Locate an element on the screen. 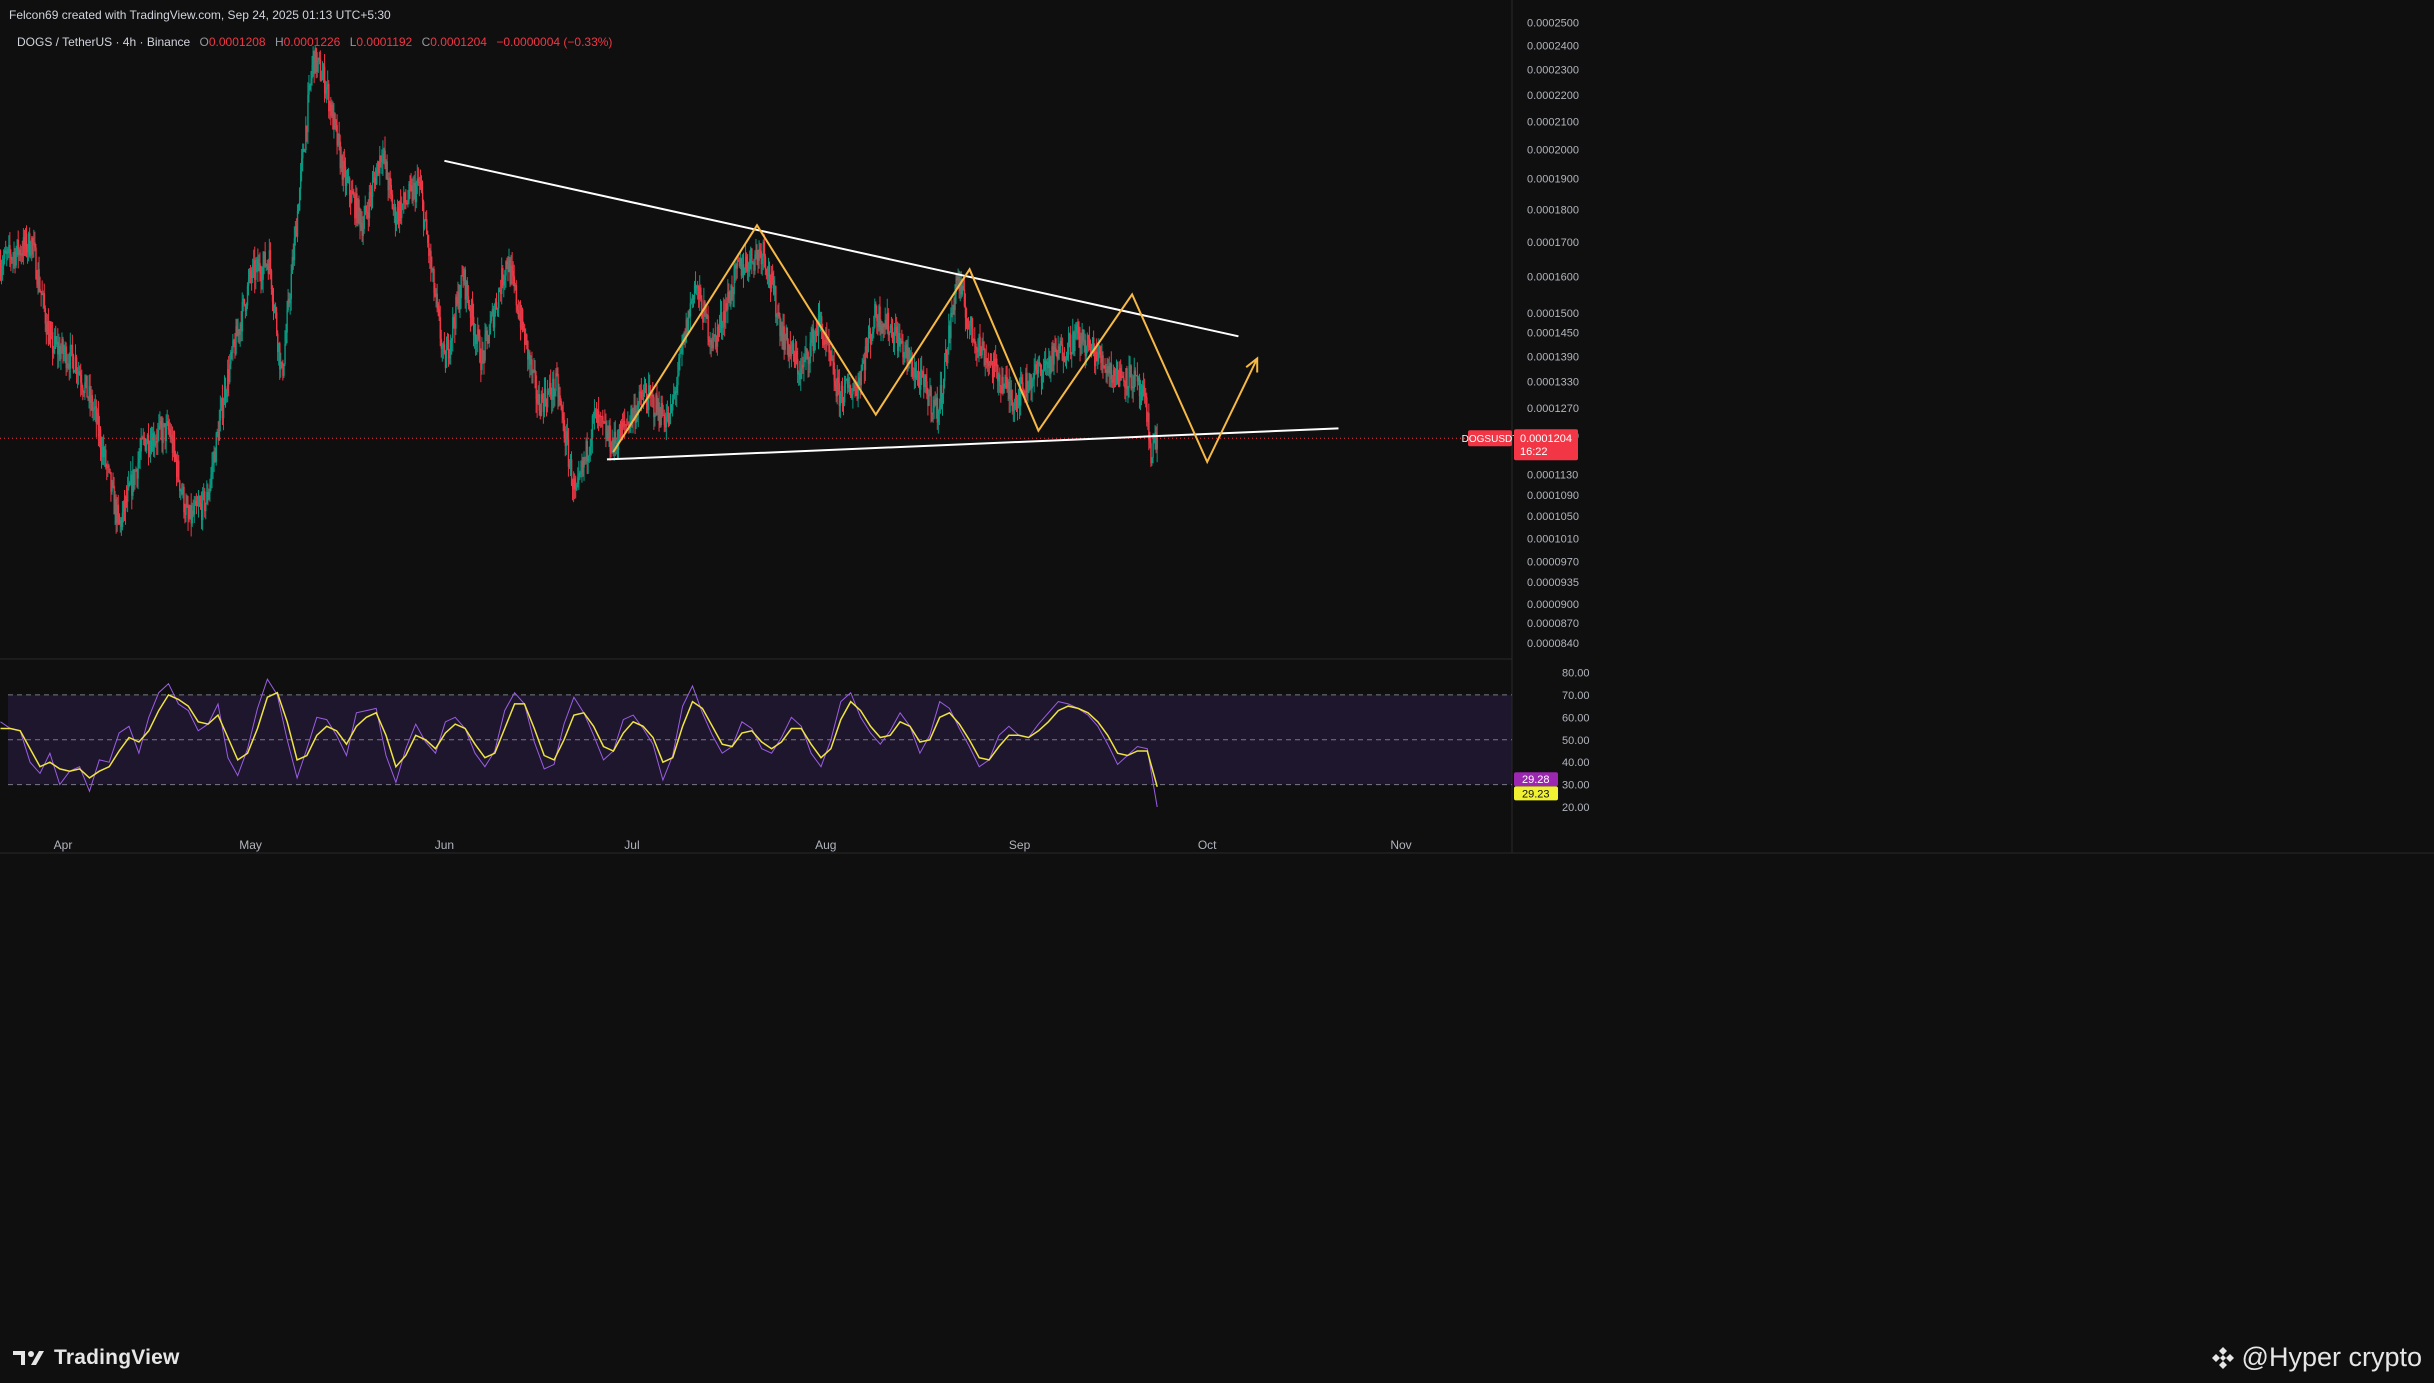  price-tick-label: 0.0001600 is located at coordinates (1553, 277).